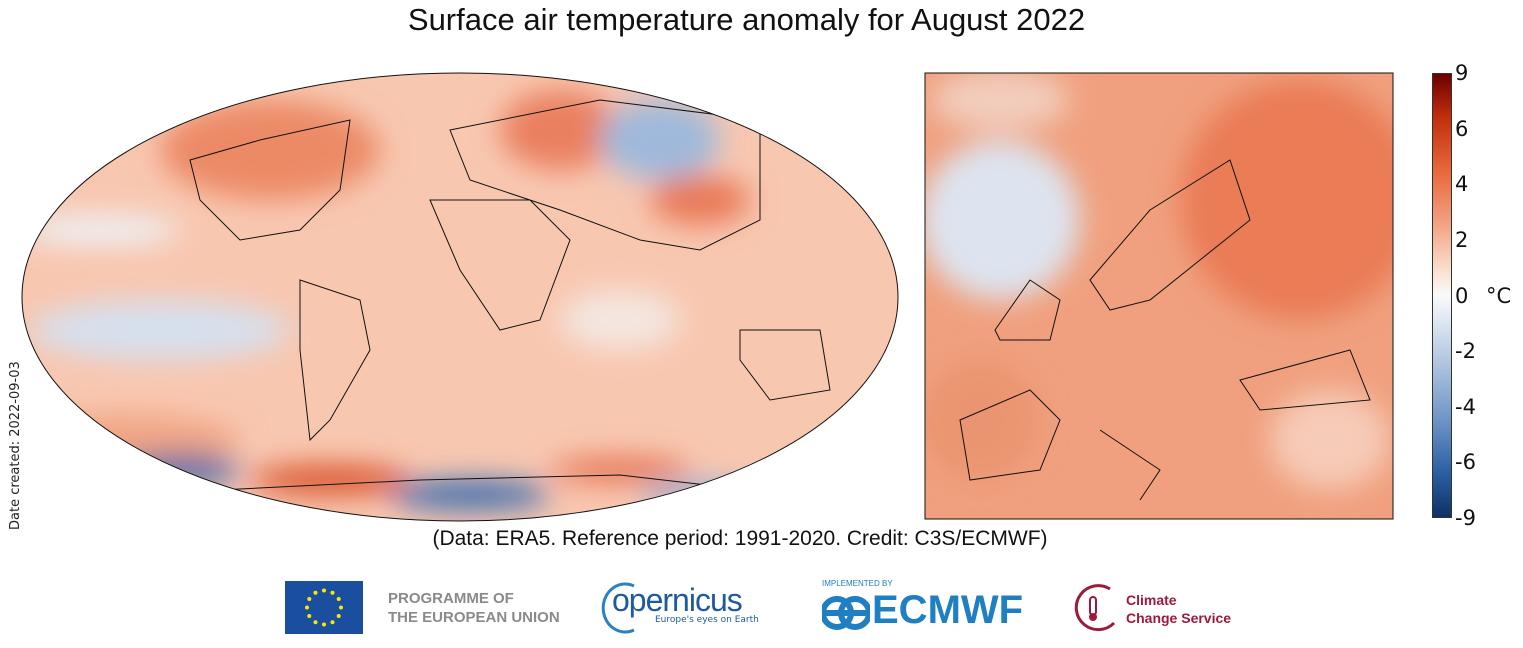 This screenshot has height=648, width=1523. What do you see at coordinates (707, 620) in the screenshot?
I see `copernicus-tagline: Europe's eyes on Earth` at bounding box center [707, 620].